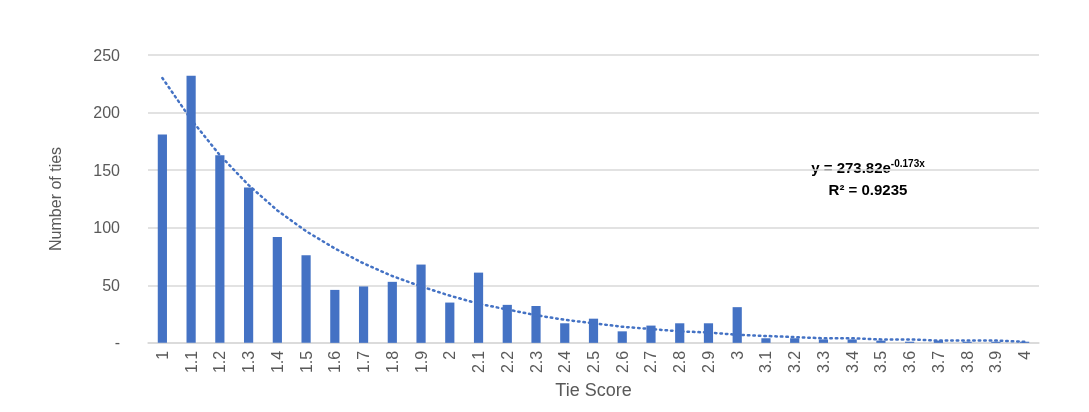 The width and height of the screenshot is (1089, 412). What do you see at coordinates (107, 113) in the screenshot?
I see `y-tick-label: 200` at bounding box center [107, 113].